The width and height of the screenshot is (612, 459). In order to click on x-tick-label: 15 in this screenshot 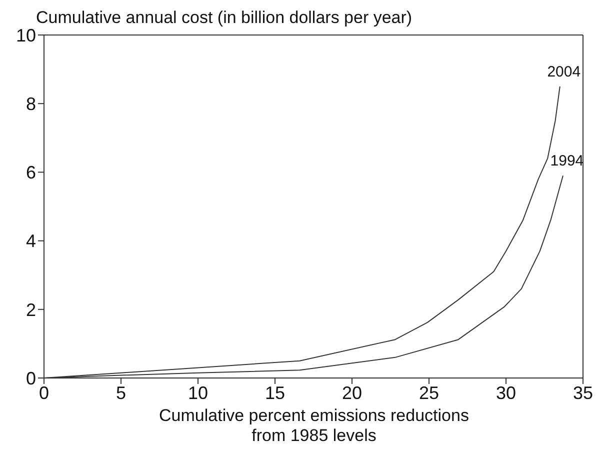, I will do `click(275, 392)`.